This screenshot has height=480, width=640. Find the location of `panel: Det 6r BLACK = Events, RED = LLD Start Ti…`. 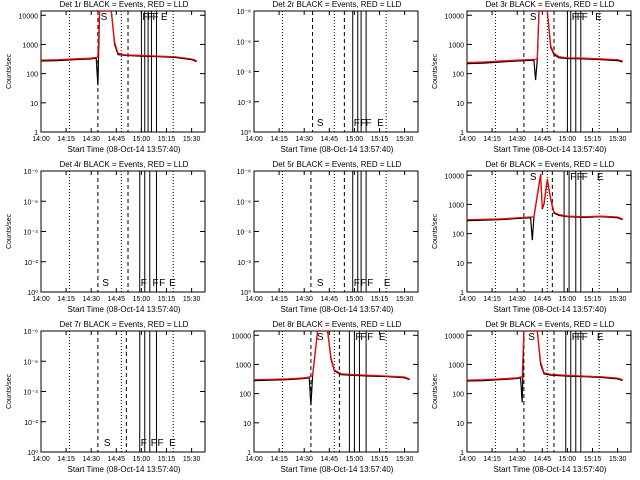

panel: Det 6r BLACK = Events, RED = LLD Start Ti… is located at coordinates (532, 237).